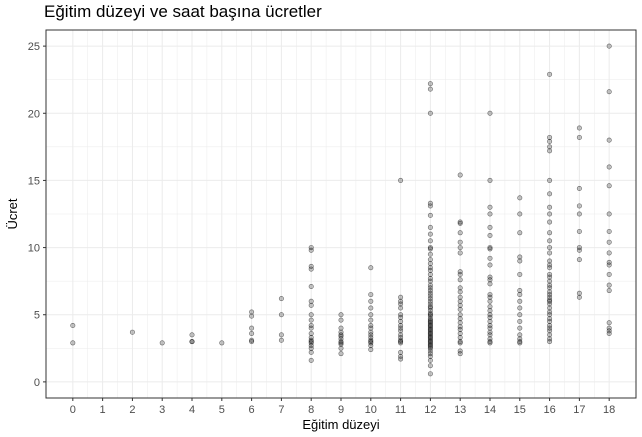 The height and width of the screenshot is (437, 642). What do you see at coordinates (162, 410) in the screenshot?
I see `x-tick-label: 3` at bounding box center [162, 410].